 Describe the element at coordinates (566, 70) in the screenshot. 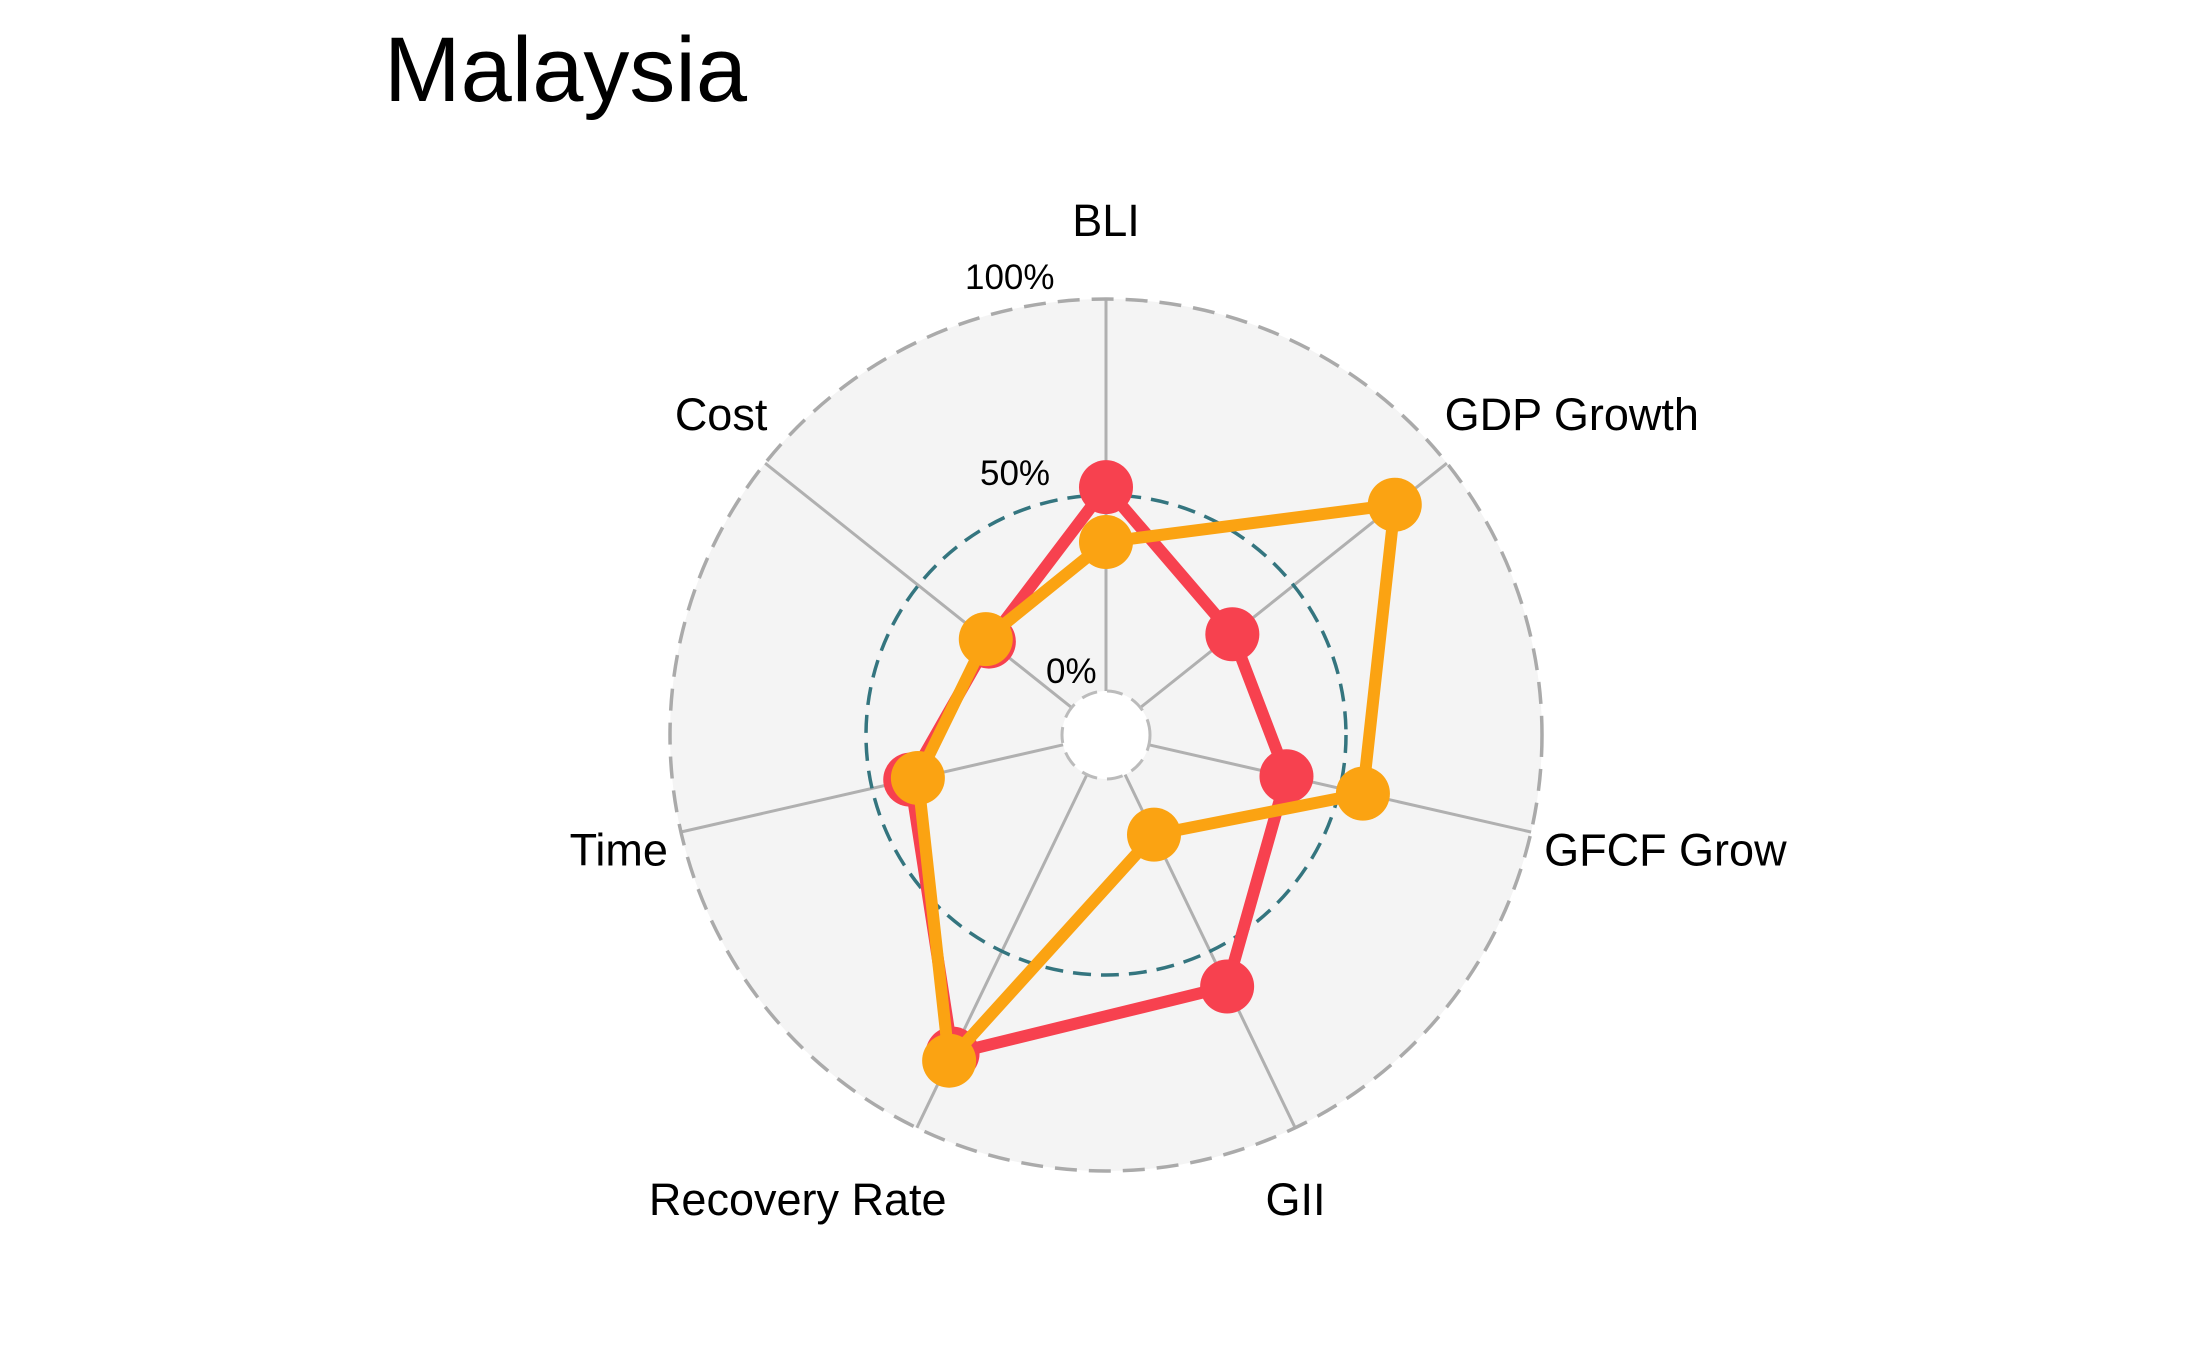

I see `chart-title: Malaysia` at that location.